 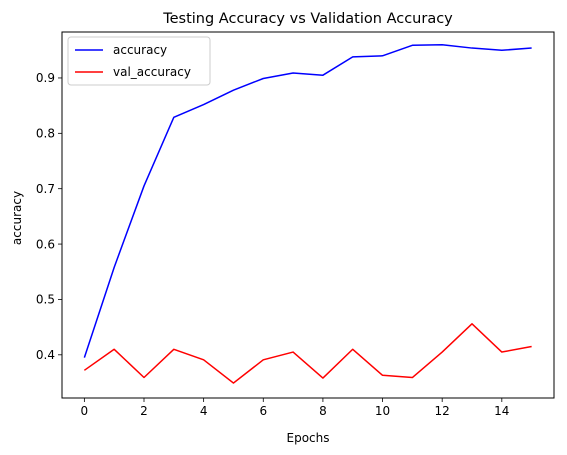 I want to click on x-tick-label: 12, so click(x=442, y=411).